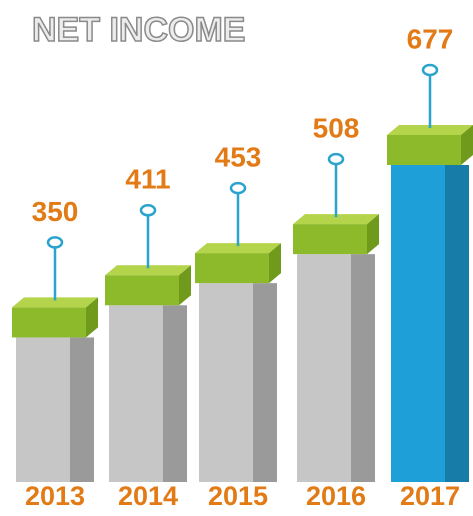 This screenshot has height=516, width=473. I want to click on value-label: 411, so click(147, 179).